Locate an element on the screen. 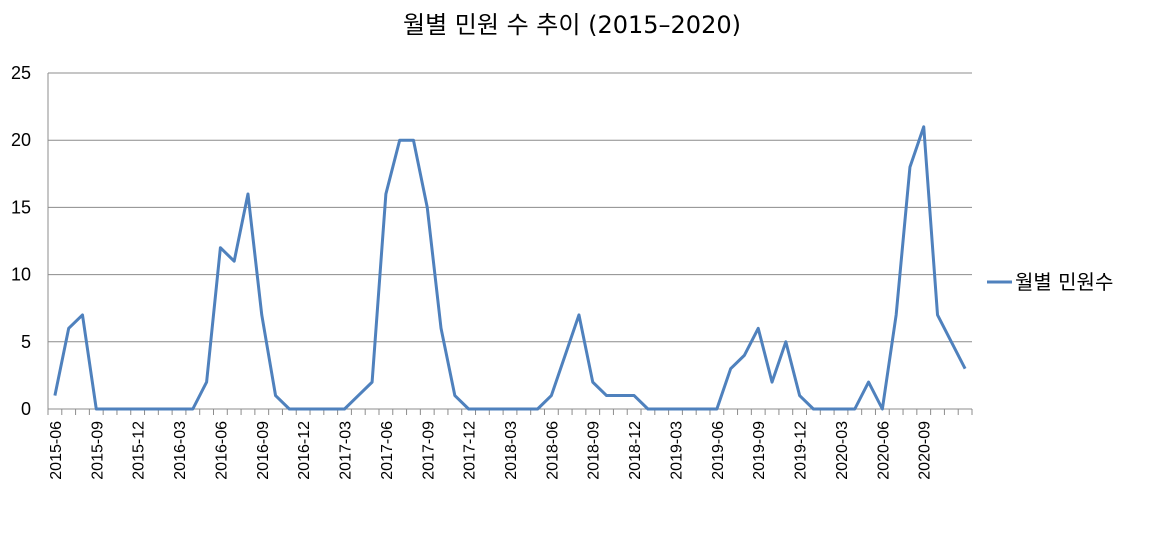 This screenshot has height=533, width=1153. x-tick-label-2018-12: 2018-12 is located at coordinates (635, 450).